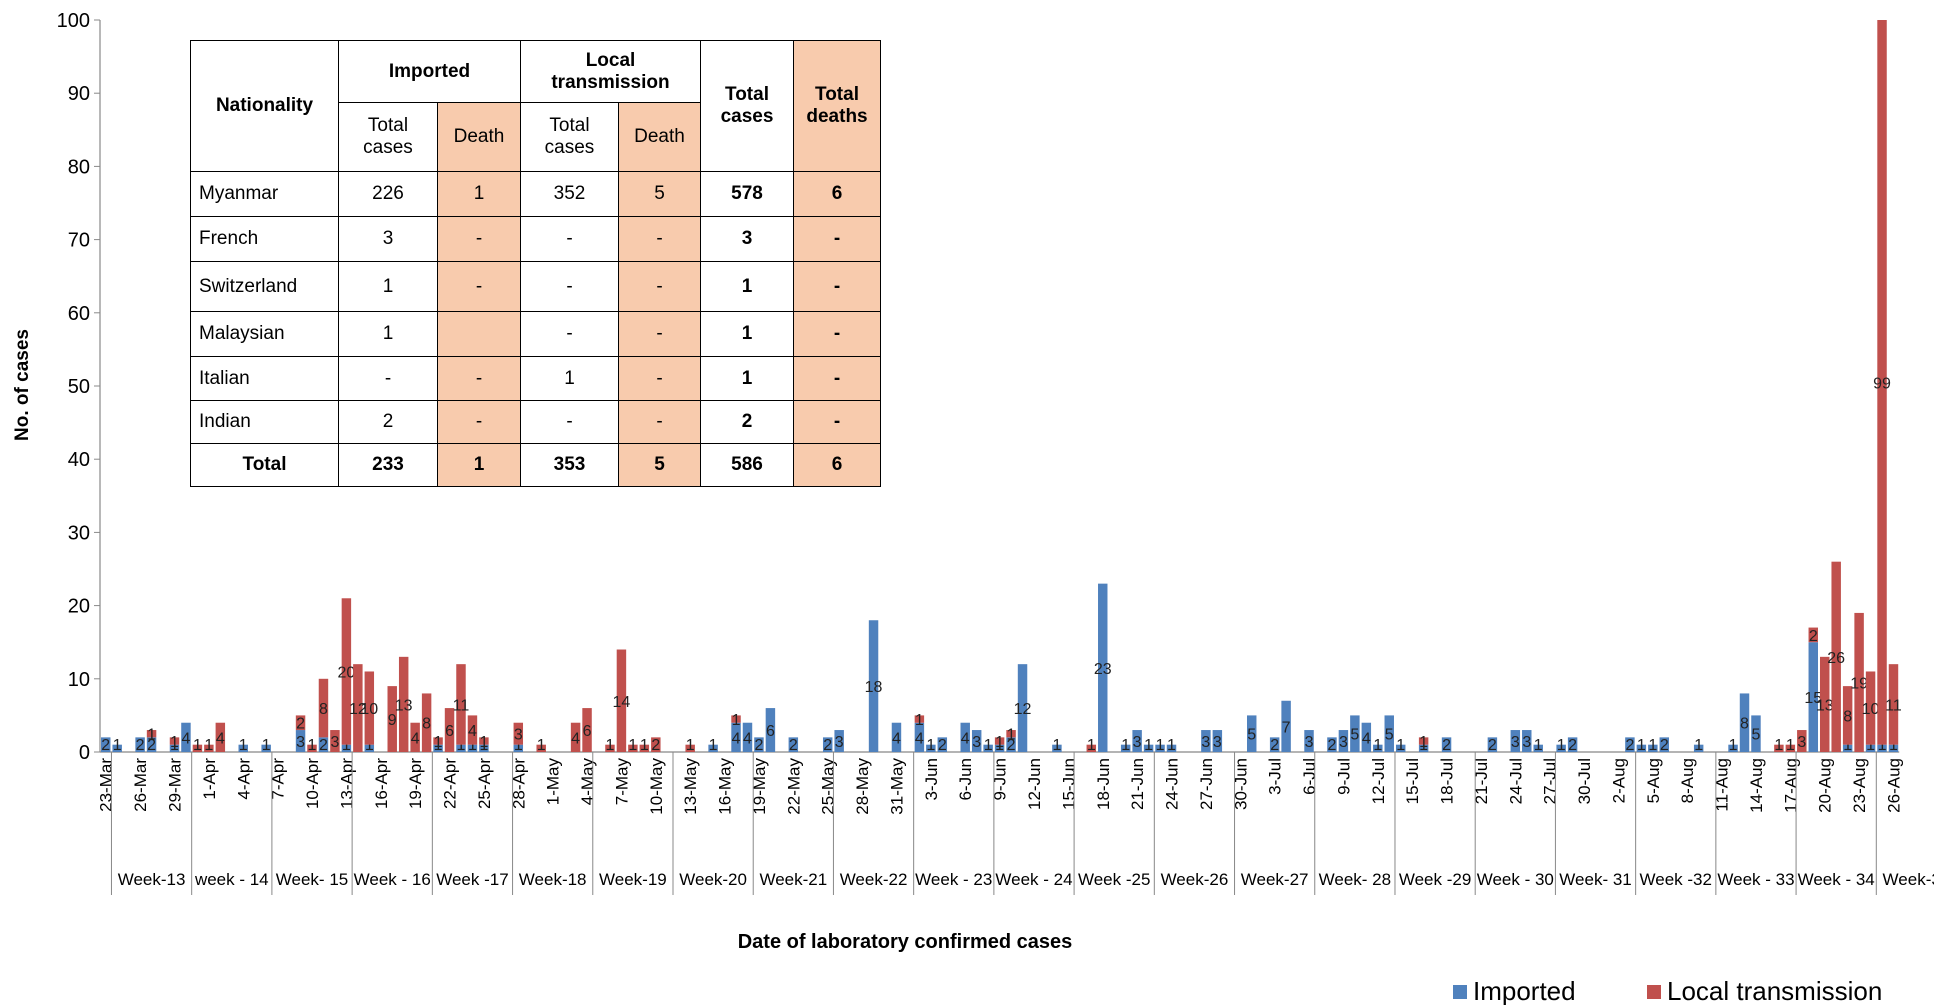  What do you see at coordinates (1515, 781) in the screenshot?
I see `x-tick-label: 24-Jul` at bounding box center [1515, 781].